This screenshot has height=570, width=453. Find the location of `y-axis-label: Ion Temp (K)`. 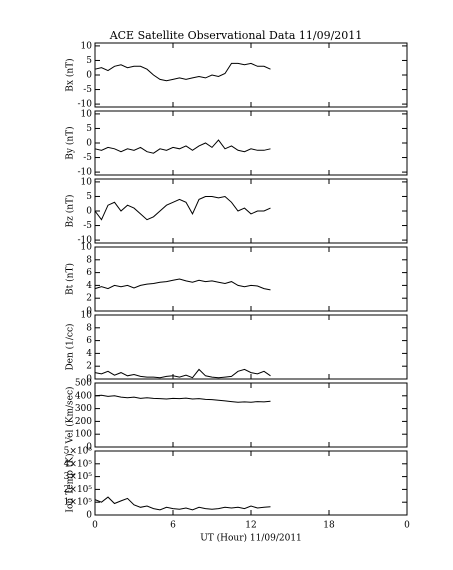

y-axis-label: Ion Temp (K) is located at coordinates (70, 482).